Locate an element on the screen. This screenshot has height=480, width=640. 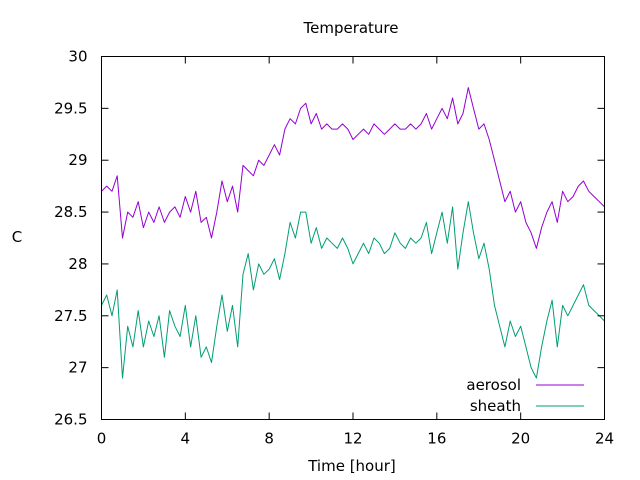
y-tick-label: 26.5 is located at coordinates (70, 420).